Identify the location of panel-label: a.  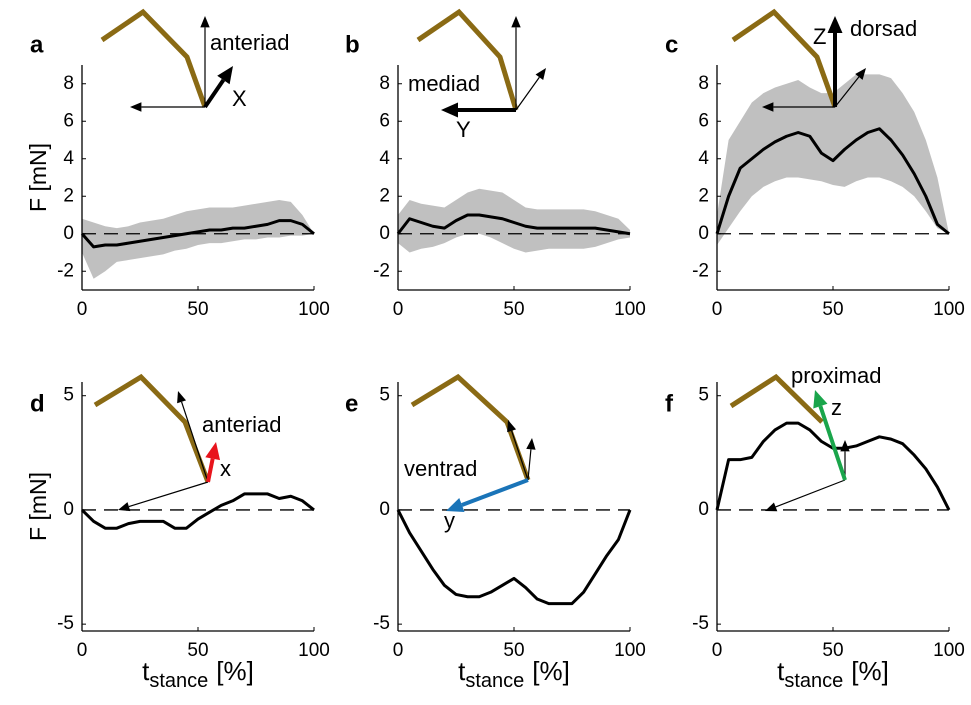
(37, 44).